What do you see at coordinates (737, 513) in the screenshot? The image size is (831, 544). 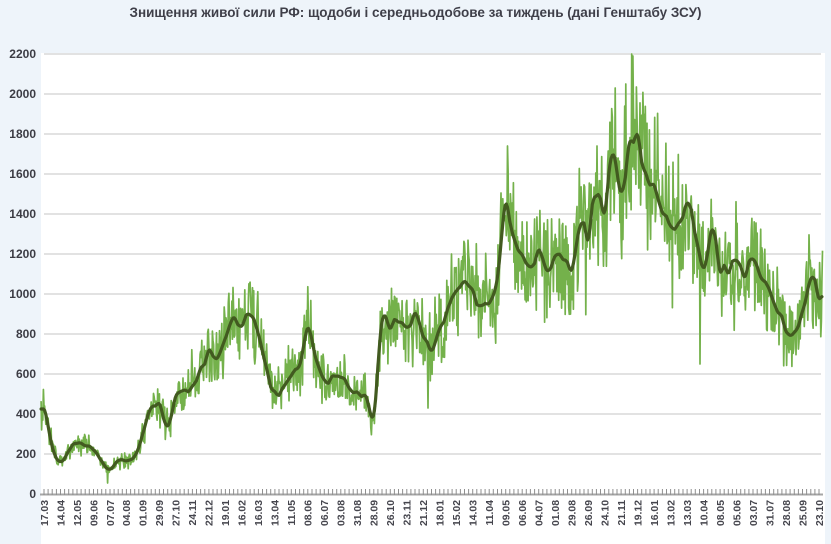 I see `x-tick-label: 05.06` at bounding box center [737, 513].